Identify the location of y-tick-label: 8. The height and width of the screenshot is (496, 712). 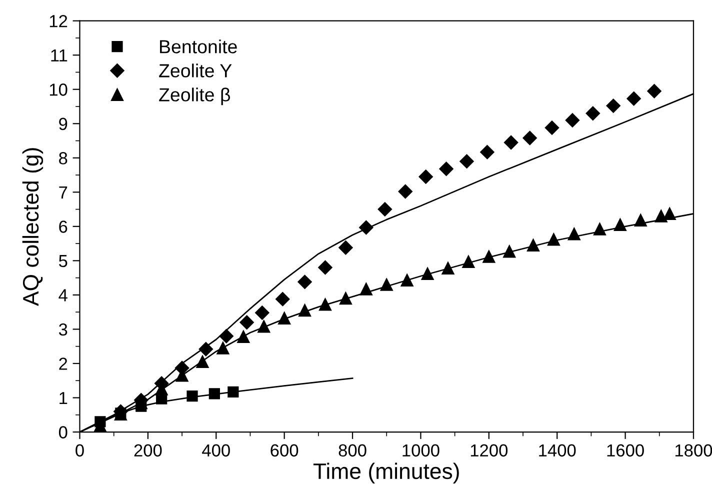
(63, 158).